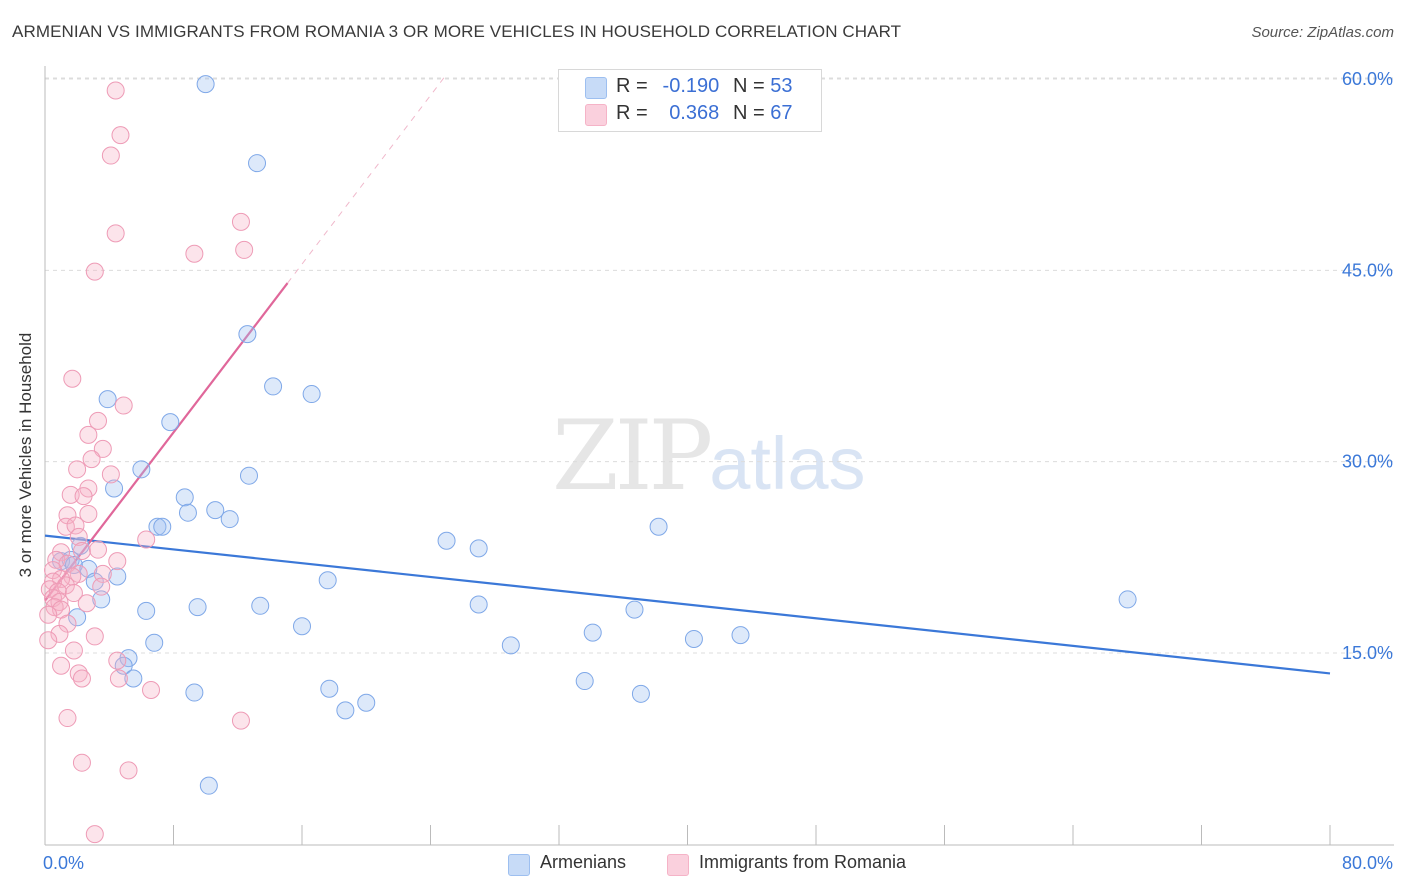 The height and width of the screenshot is (892, 1406). What do you see at coordinates (691, 86) in the screenshot?
I see `legend-r-value-armenians: -0.190` at bounding box center [691, 86].